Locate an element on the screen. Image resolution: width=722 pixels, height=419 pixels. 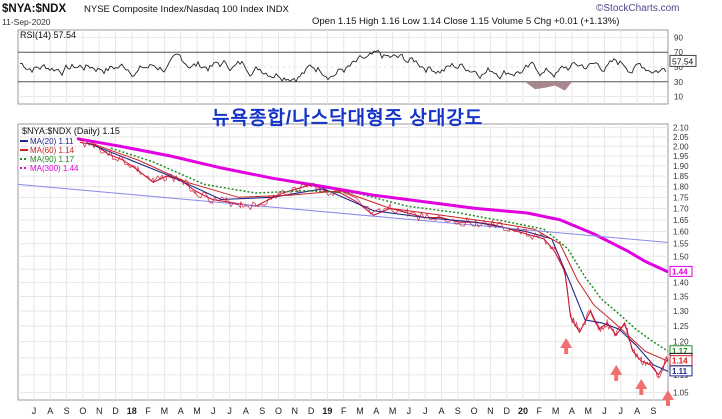
rsi-value-tag-text: 57.54 is located at coordinates (683, 61).